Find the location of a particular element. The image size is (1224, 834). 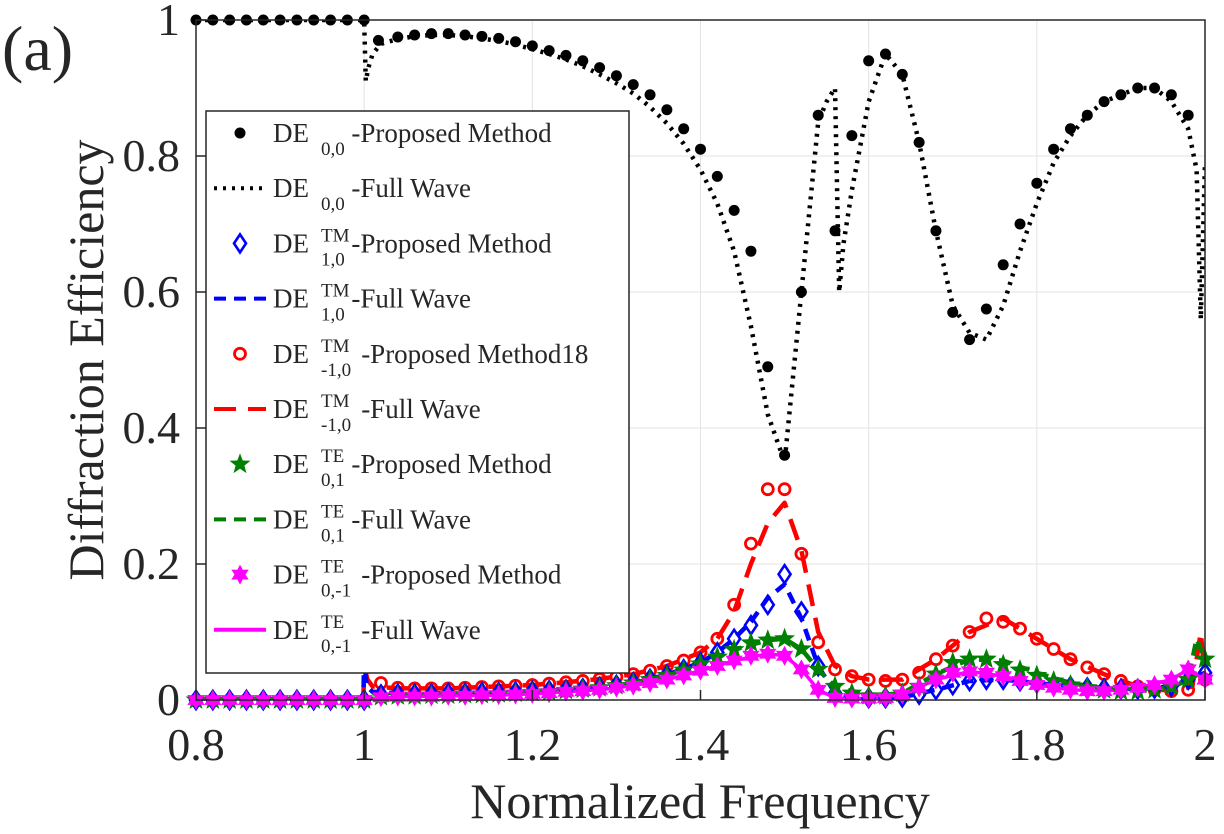

x-tick-label: 2 is located at coordinates (1205, 744).